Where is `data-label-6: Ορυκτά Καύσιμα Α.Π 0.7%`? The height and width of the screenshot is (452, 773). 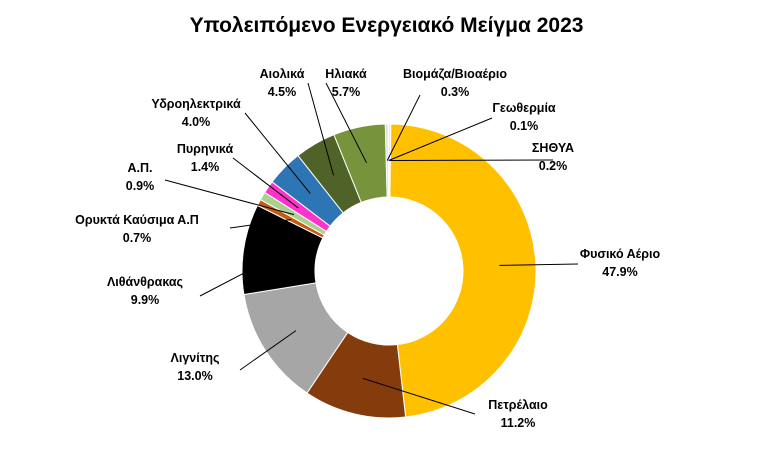
data-label-6: Ορυκτά Καύσιμα Α.Π 0.7% is located at coordinates (137, 229).